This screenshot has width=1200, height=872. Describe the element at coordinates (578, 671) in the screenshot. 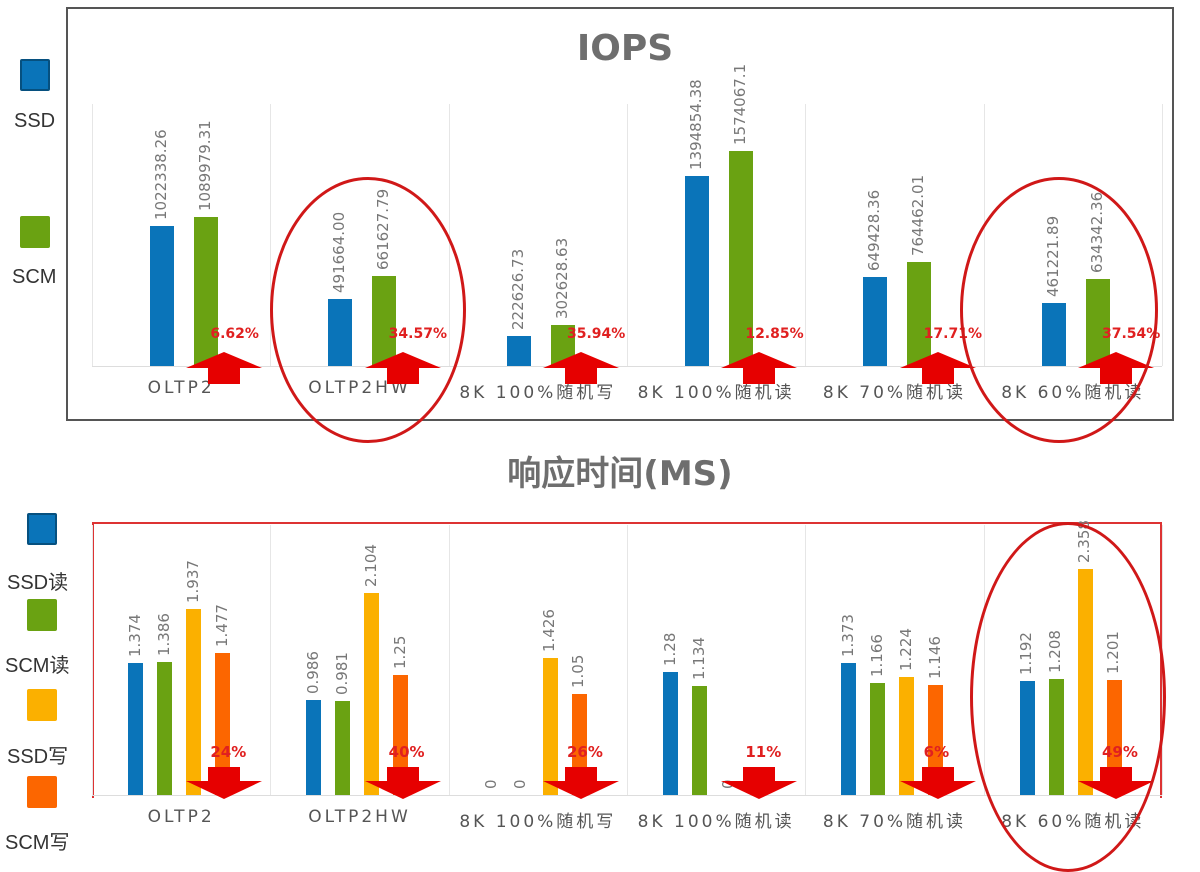

I see `latency-bar-value-label: 1.05` at that location.